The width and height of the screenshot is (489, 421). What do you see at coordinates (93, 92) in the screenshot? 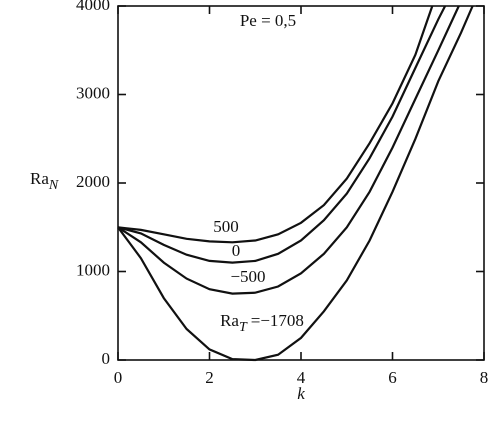
I see `y-tick-label: 3000` at bounding box center [93, 92].